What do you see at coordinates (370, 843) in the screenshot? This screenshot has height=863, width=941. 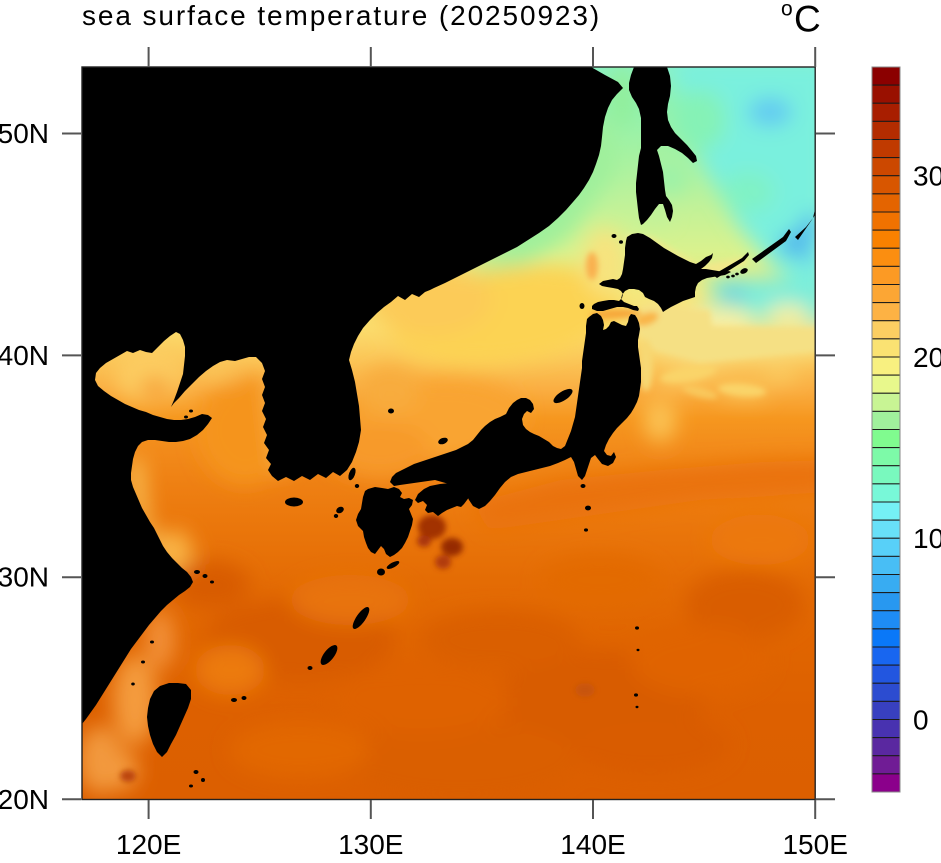 I see `svg-text: 130E` at bounding box center [370, 843].